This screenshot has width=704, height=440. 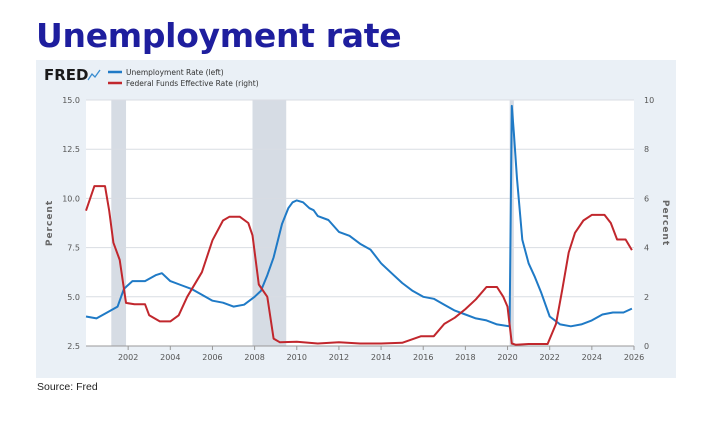 I want to click on y-right-axis-title: Percent, so click(x=665, y=223).